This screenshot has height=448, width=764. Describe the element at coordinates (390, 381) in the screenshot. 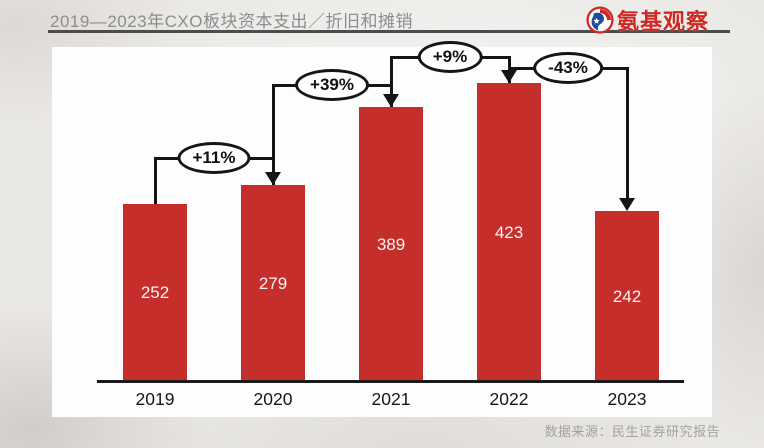

I see `x-axis-line` at that location.